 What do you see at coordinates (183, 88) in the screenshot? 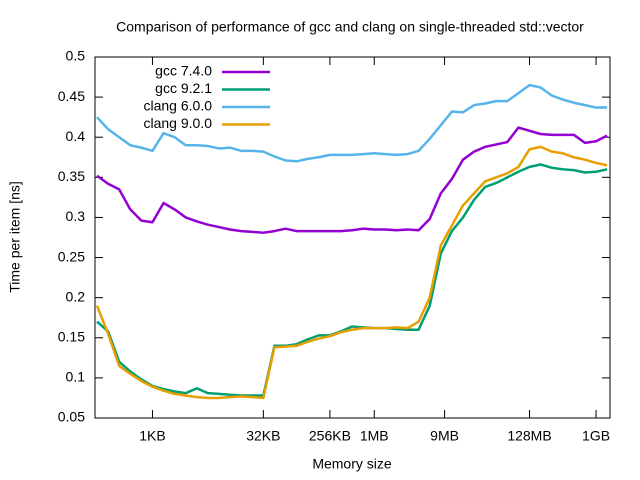
I see `legend-label: gcc 9.2.1` at bounding box center [183, 88].